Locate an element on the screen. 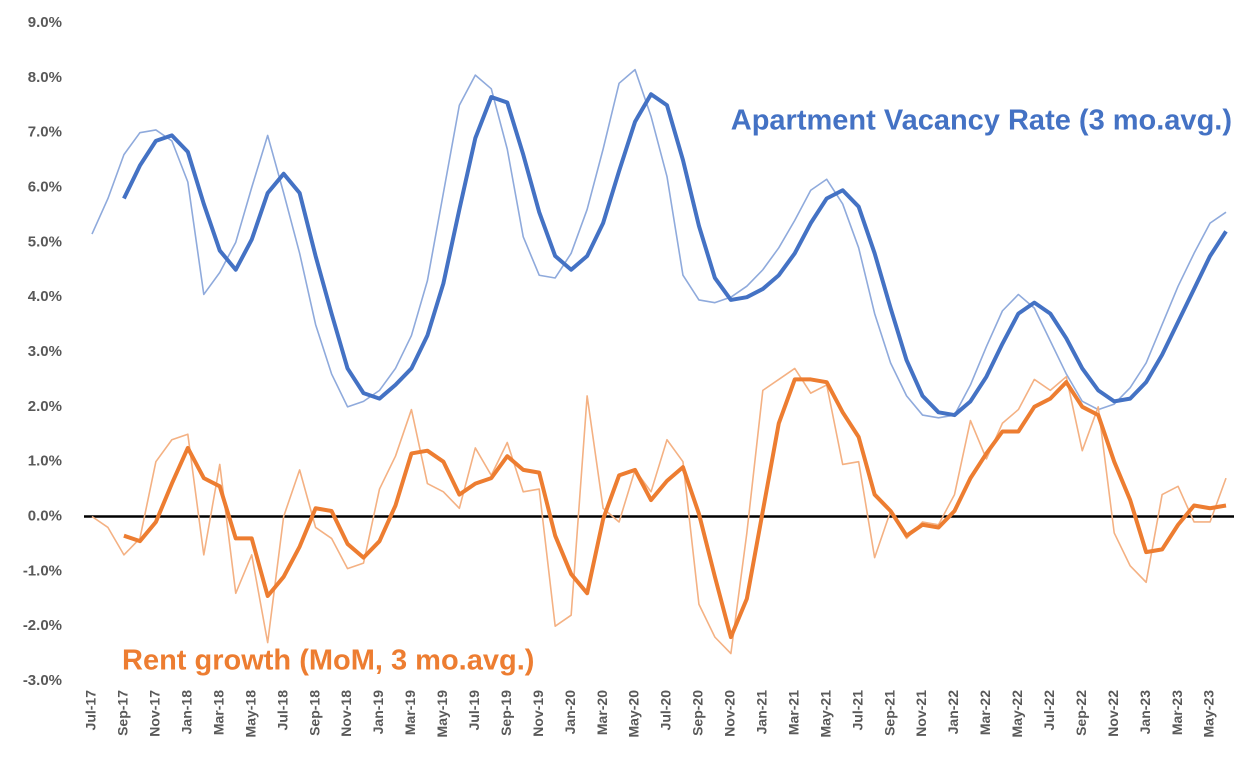  y-tick-label: 9.0% is located at coordinates (45, 22).